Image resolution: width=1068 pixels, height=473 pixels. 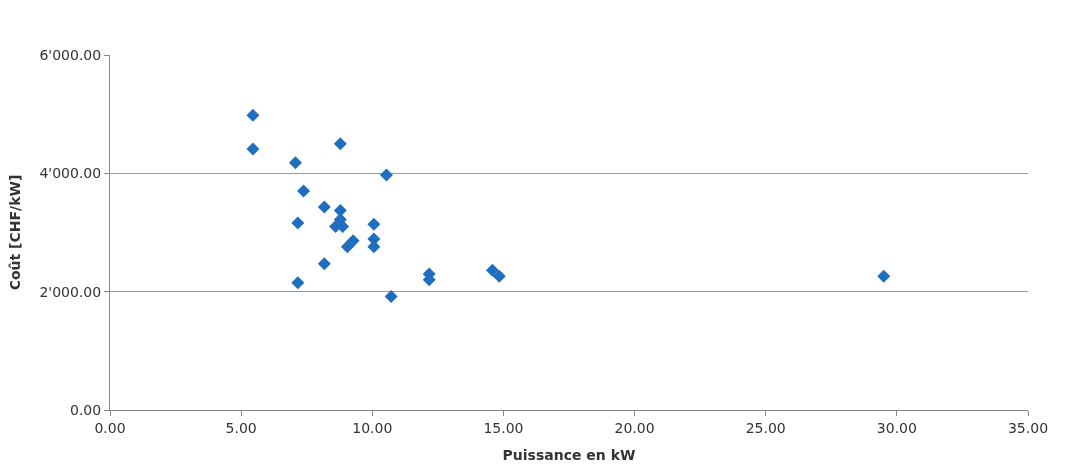 I want to click on y-tick-label: 2'000.00, so click(x=70, y=291).